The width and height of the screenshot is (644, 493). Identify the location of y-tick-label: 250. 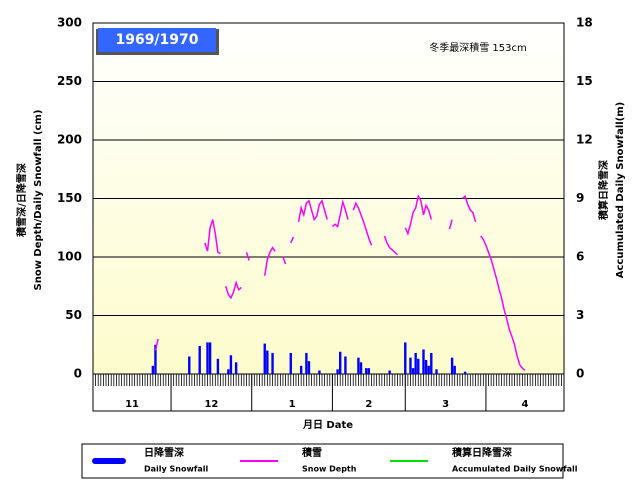
(69, 81).